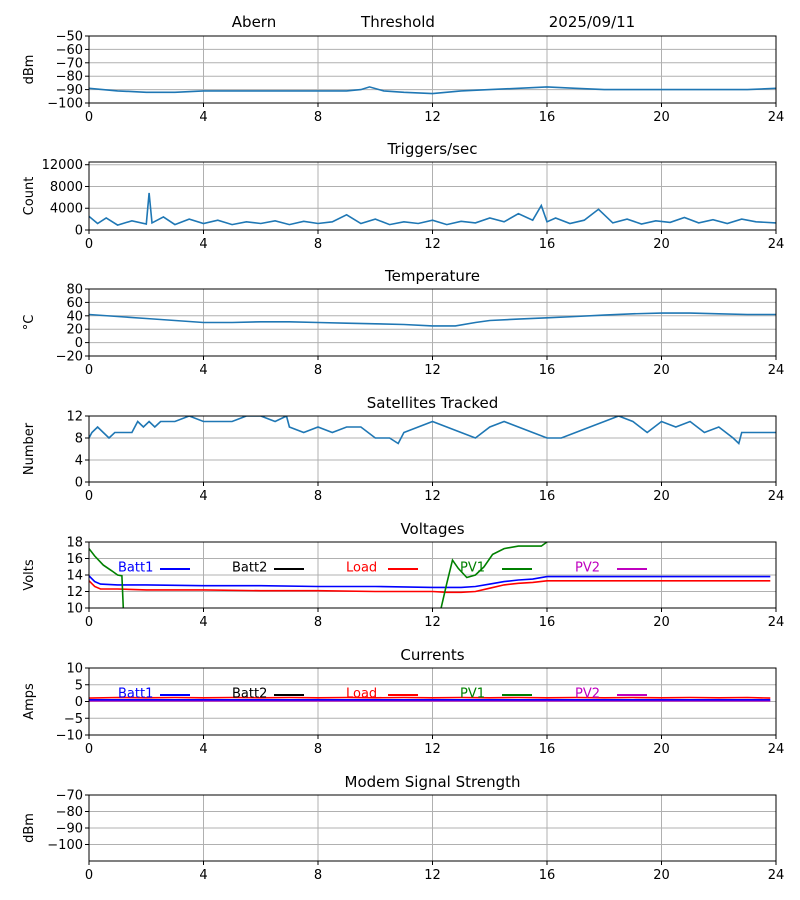 The image size is (800, 900). Describe the element at coordinates (69, 357) in the screenshot. I see `y-tick-label: −20` at that location.